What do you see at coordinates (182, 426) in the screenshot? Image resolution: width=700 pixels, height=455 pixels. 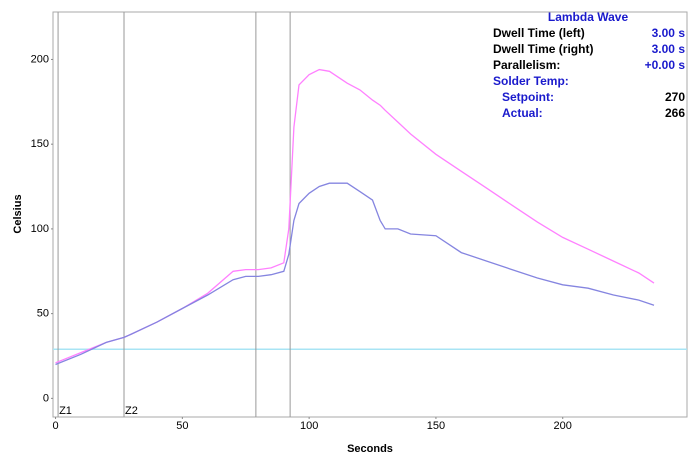 I see `x-tick-label: 50` at bounding box center [182, 426].